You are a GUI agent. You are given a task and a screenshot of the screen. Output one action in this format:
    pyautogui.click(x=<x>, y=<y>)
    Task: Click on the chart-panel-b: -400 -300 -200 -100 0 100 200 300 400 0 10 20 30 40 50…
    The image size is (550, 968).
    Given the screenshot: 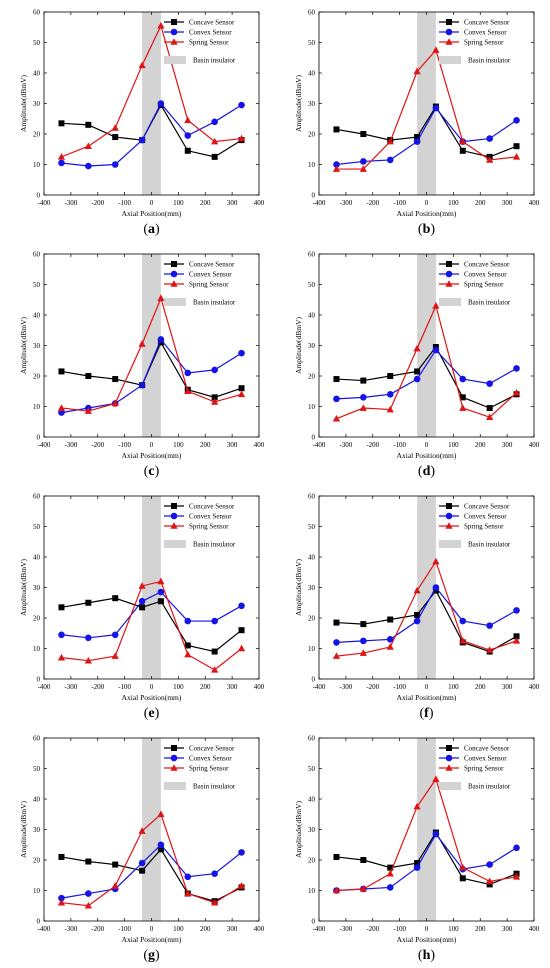 What is the action you would take?
    pyautogui.click(x=412, y=121)
    